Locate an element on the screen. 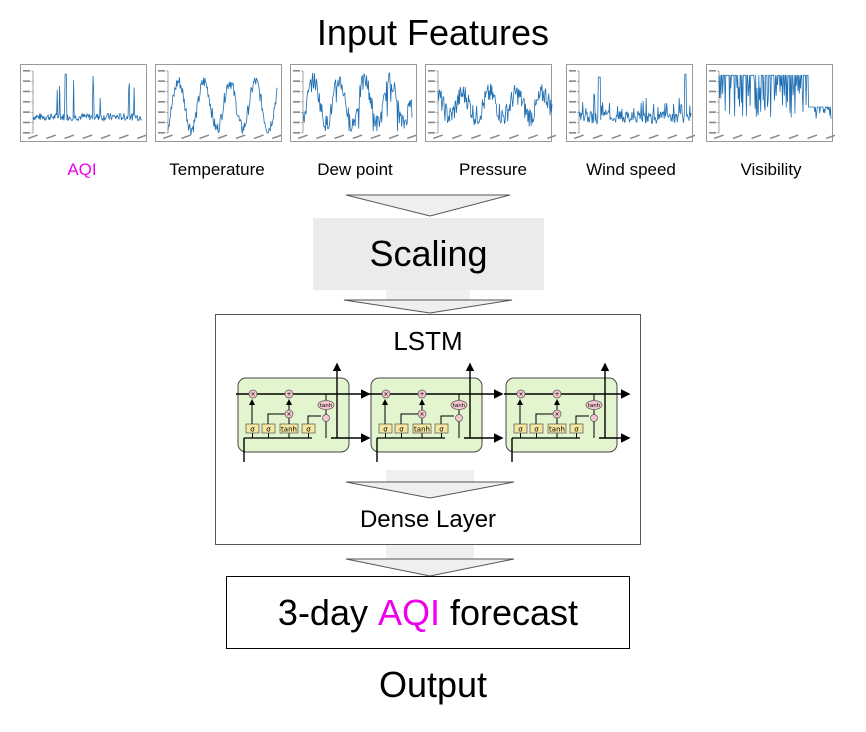 The width and height of the screenshot is (866, 732). scaling-block: Scaling is located at coordinates (428, 254).